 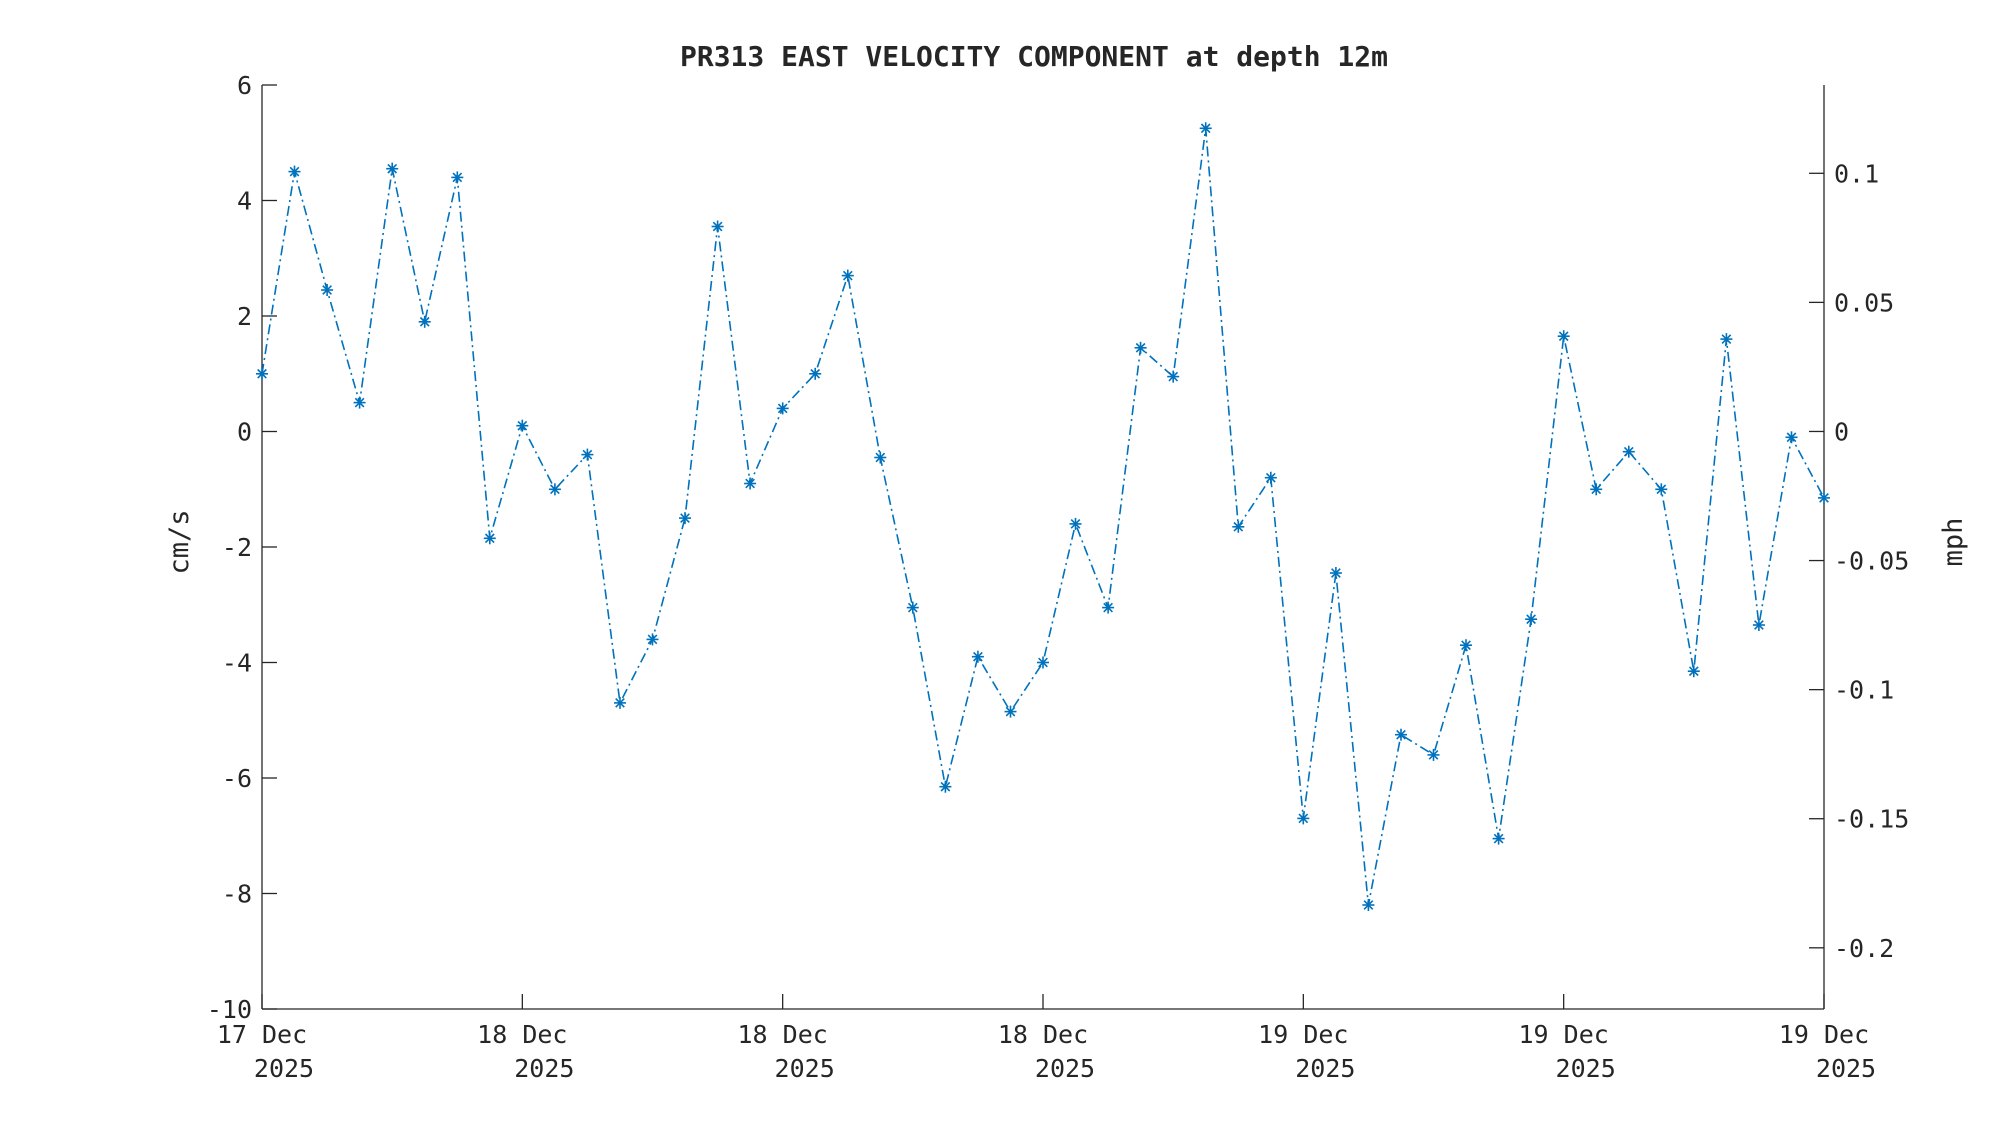 What do you see at coordinates (244, 432) in the screenshot?
I see `y-tick-label-left: 0` at bounding box center [244, 432].